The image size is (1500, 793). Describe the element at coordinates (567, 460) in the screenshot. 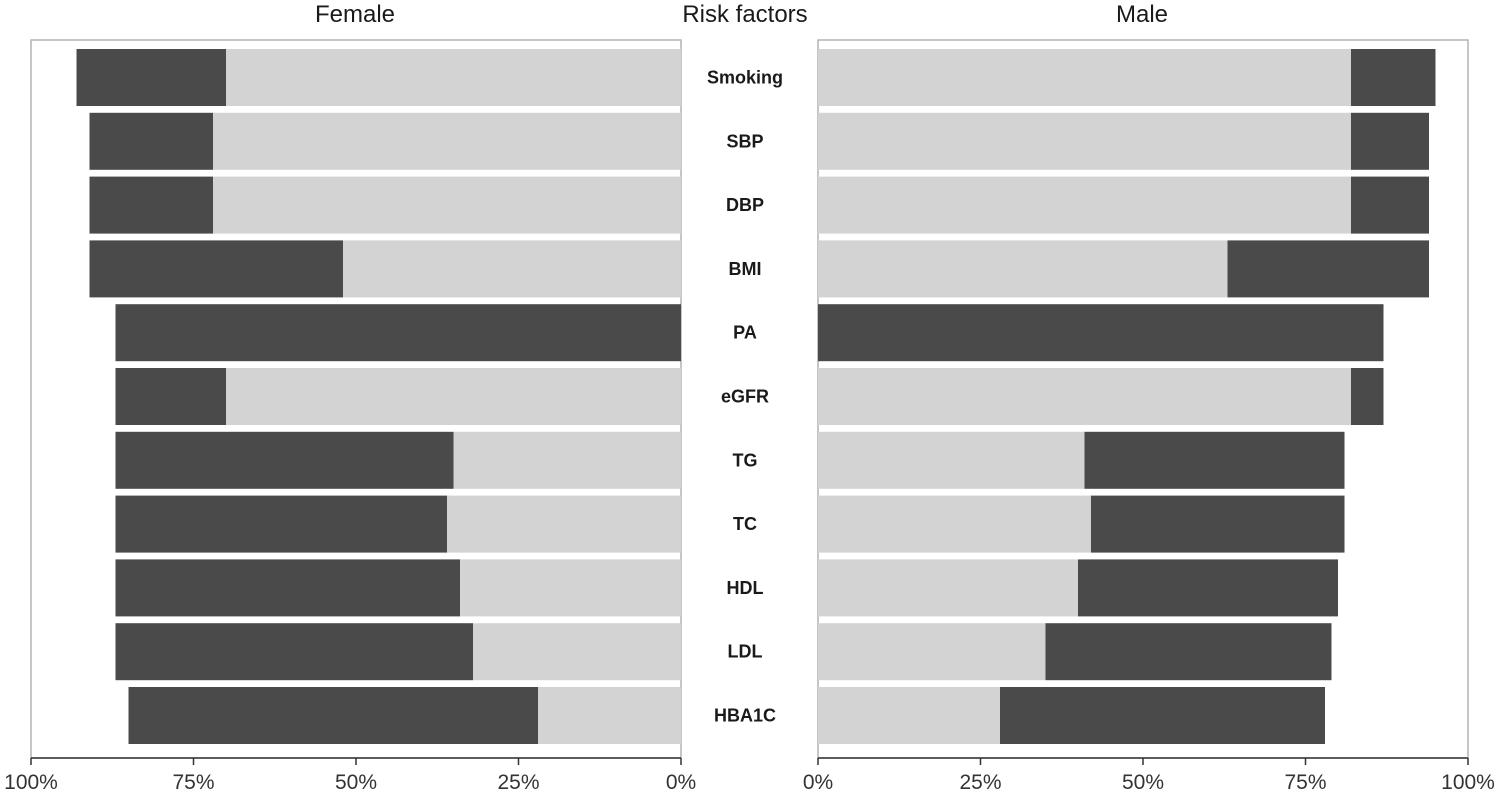

I see `female-light-bar-tg` at that location.